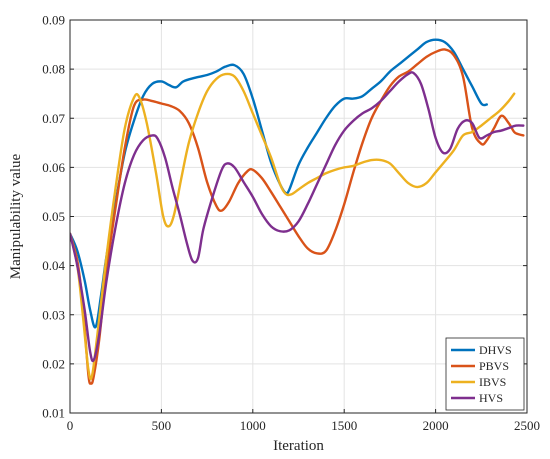 The width and height of the screenshot is (550, 459). I want to click on x-tick-label-0: 0, so click(70, 425).